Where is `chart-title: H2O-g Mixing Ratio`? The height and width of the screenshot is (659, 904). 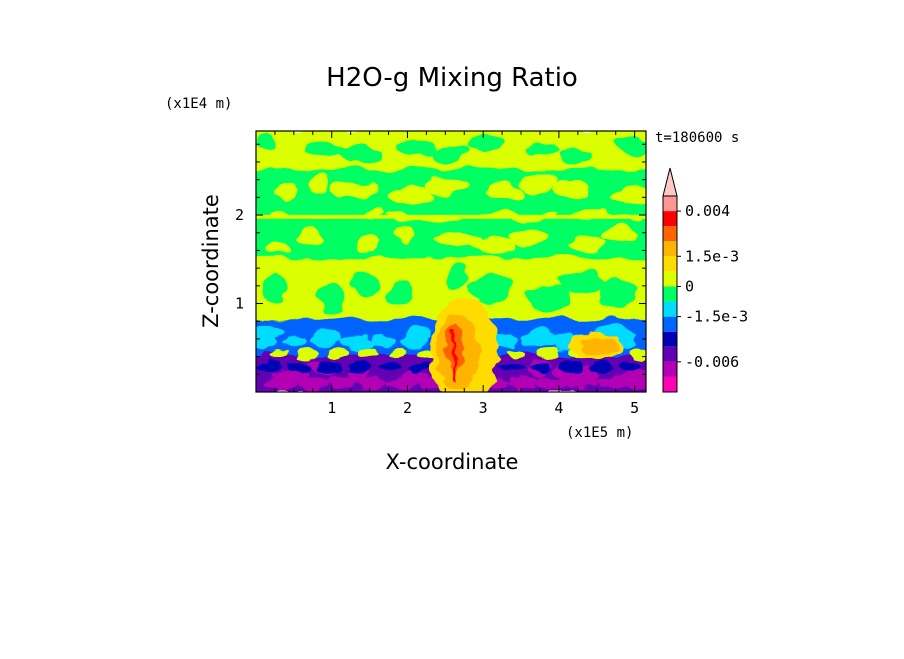 chart-title: H2O-g Mixing Ratio is located at coordinates (452, 78).